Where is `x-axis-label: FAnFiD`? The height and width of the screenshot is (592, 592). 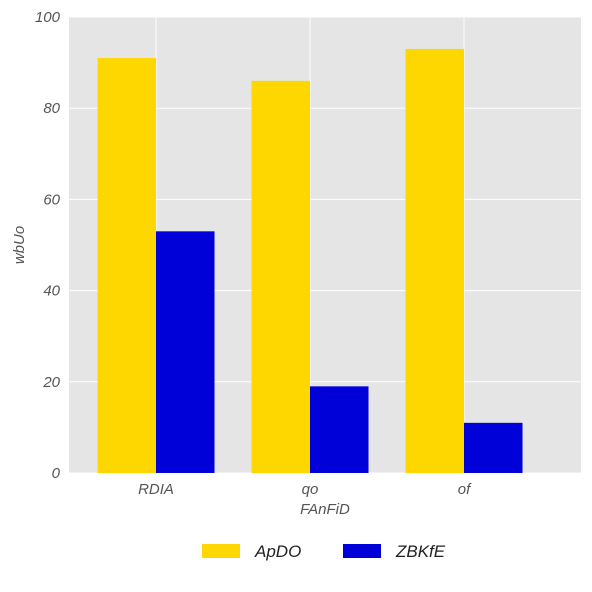 x-axis-label: FAnFiD is located at coordinates (325, 509).